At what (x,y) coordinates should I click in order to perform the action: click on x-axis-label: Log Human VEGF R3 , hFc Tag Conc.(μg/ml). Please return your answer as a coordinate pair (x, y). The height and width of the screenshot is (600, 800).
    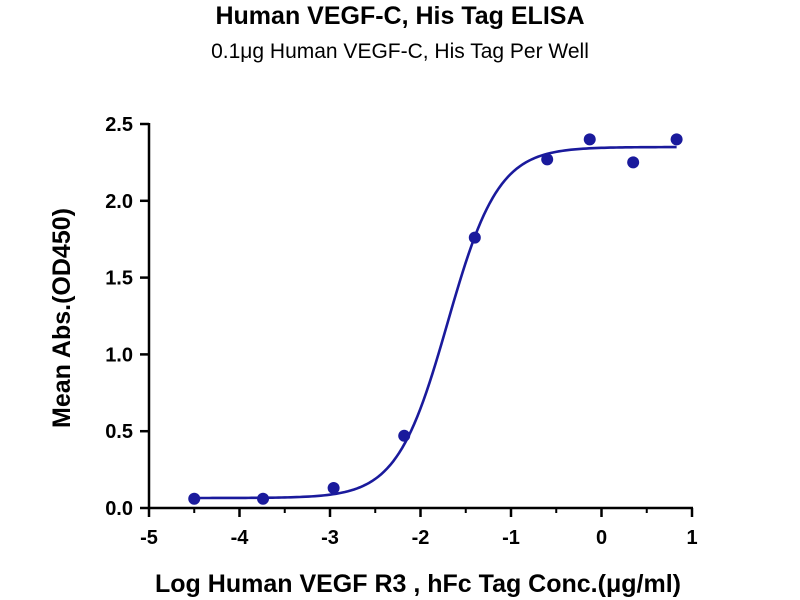
    Looking at the image, I should click on (418, 584).